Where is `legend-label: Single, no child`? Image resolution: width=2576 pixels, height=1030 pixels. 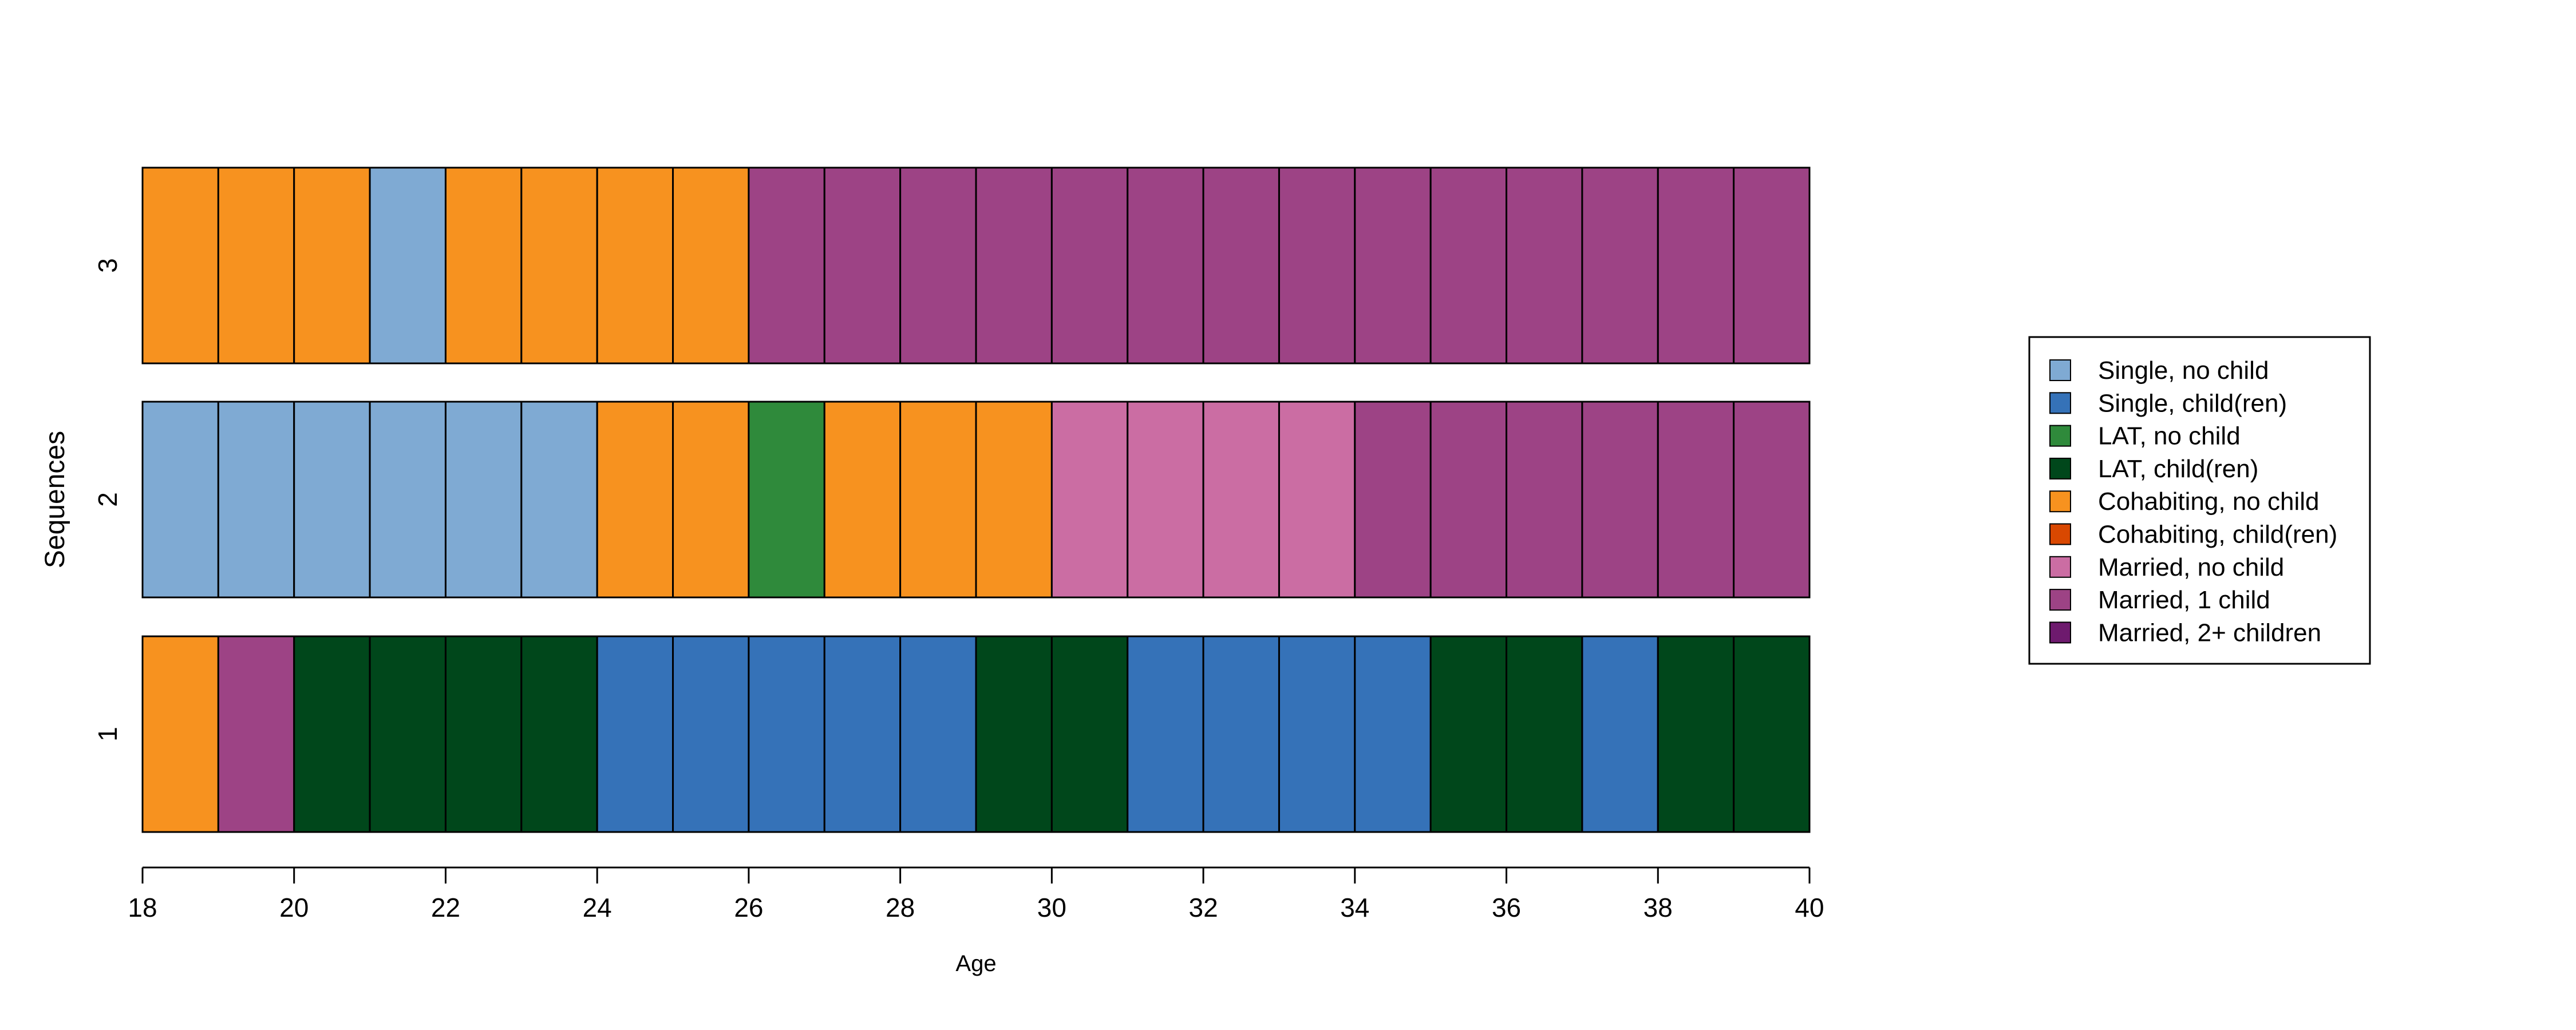
legend-label: Single, no child is located at coordinates (2183, 370).